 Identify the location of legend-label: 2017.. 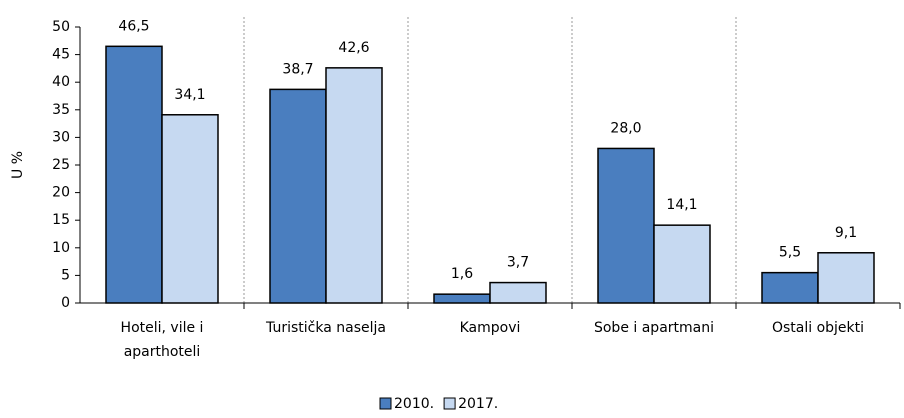
(478, 404).